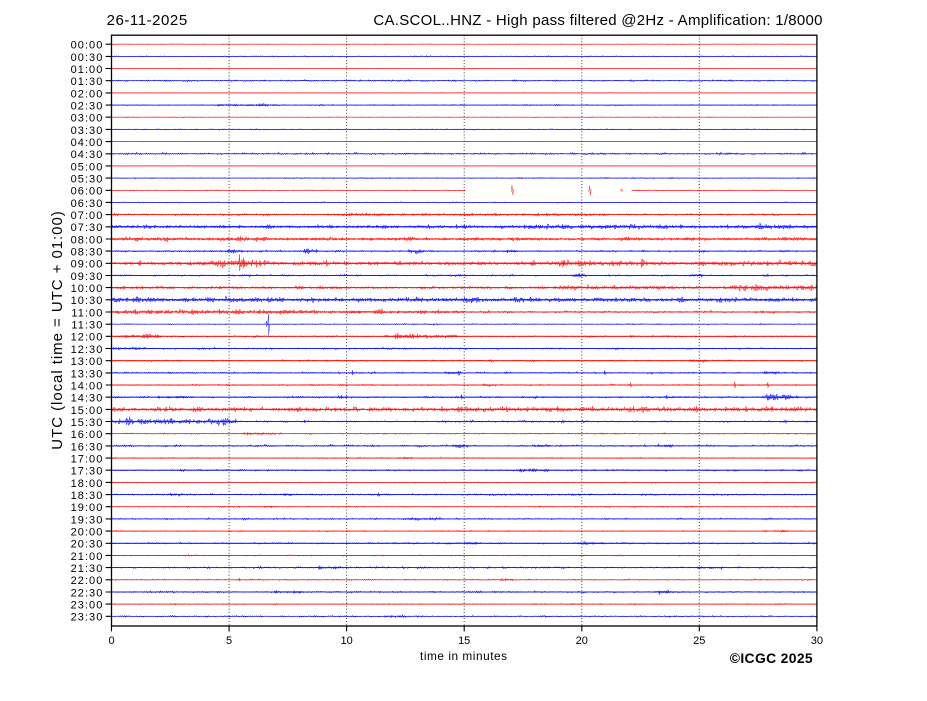  What do you see at coordinates (57, 329) in the screenshot?
I see `svg-text: UTC (local time = UTC + 01:00)` at bounding box center [57, 329].